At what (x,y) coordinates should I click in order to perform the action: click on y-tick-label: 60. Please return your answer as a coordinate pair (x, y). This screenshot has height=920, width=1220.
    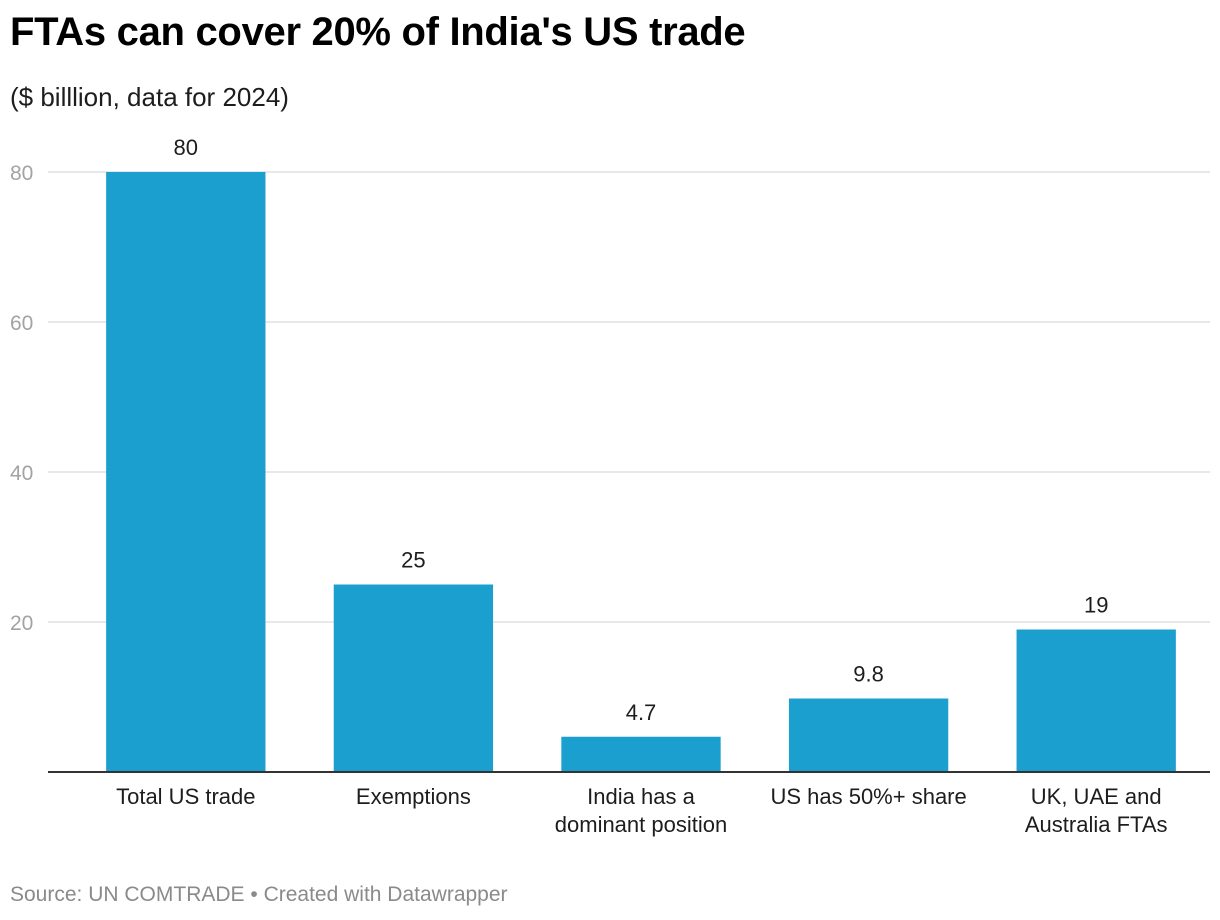
    Looking at the image, I should click on (21, 323).